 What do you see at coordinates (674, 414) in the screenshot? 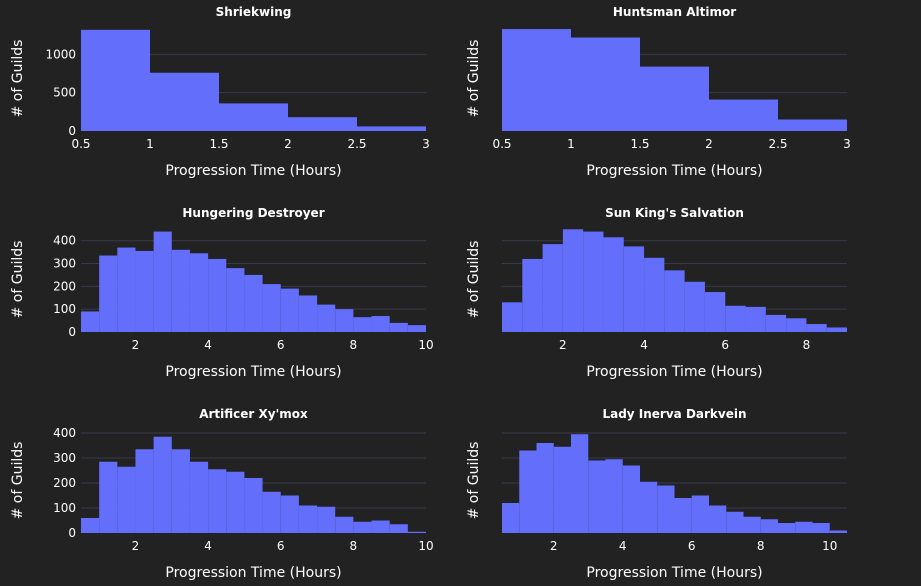
I see `chart-title: Lady Inerva Darkvein` at bounding box center [674, 414].